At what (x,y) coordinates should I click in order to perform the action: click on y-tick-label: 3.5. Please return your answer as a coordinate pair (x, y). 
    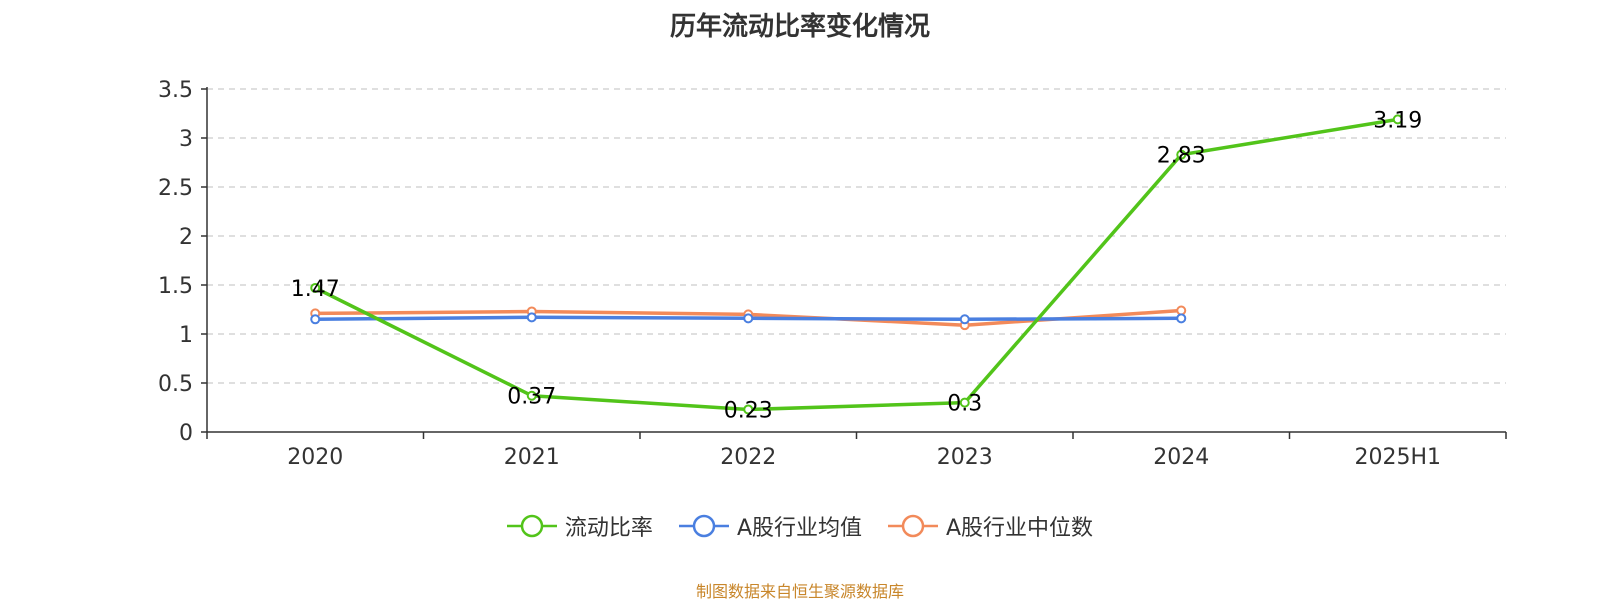
    Looking at the image, I should click on (175, 90).